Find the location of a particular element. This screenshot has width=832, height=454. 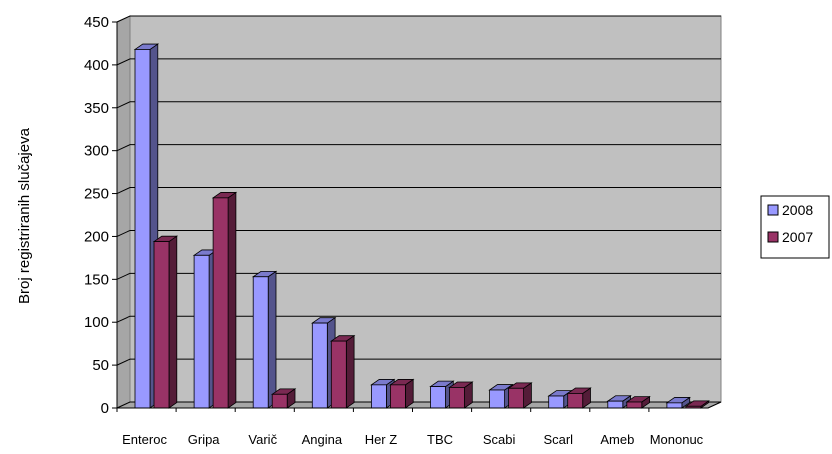

legend-label: 2007 is located at coordinates (797, 237).